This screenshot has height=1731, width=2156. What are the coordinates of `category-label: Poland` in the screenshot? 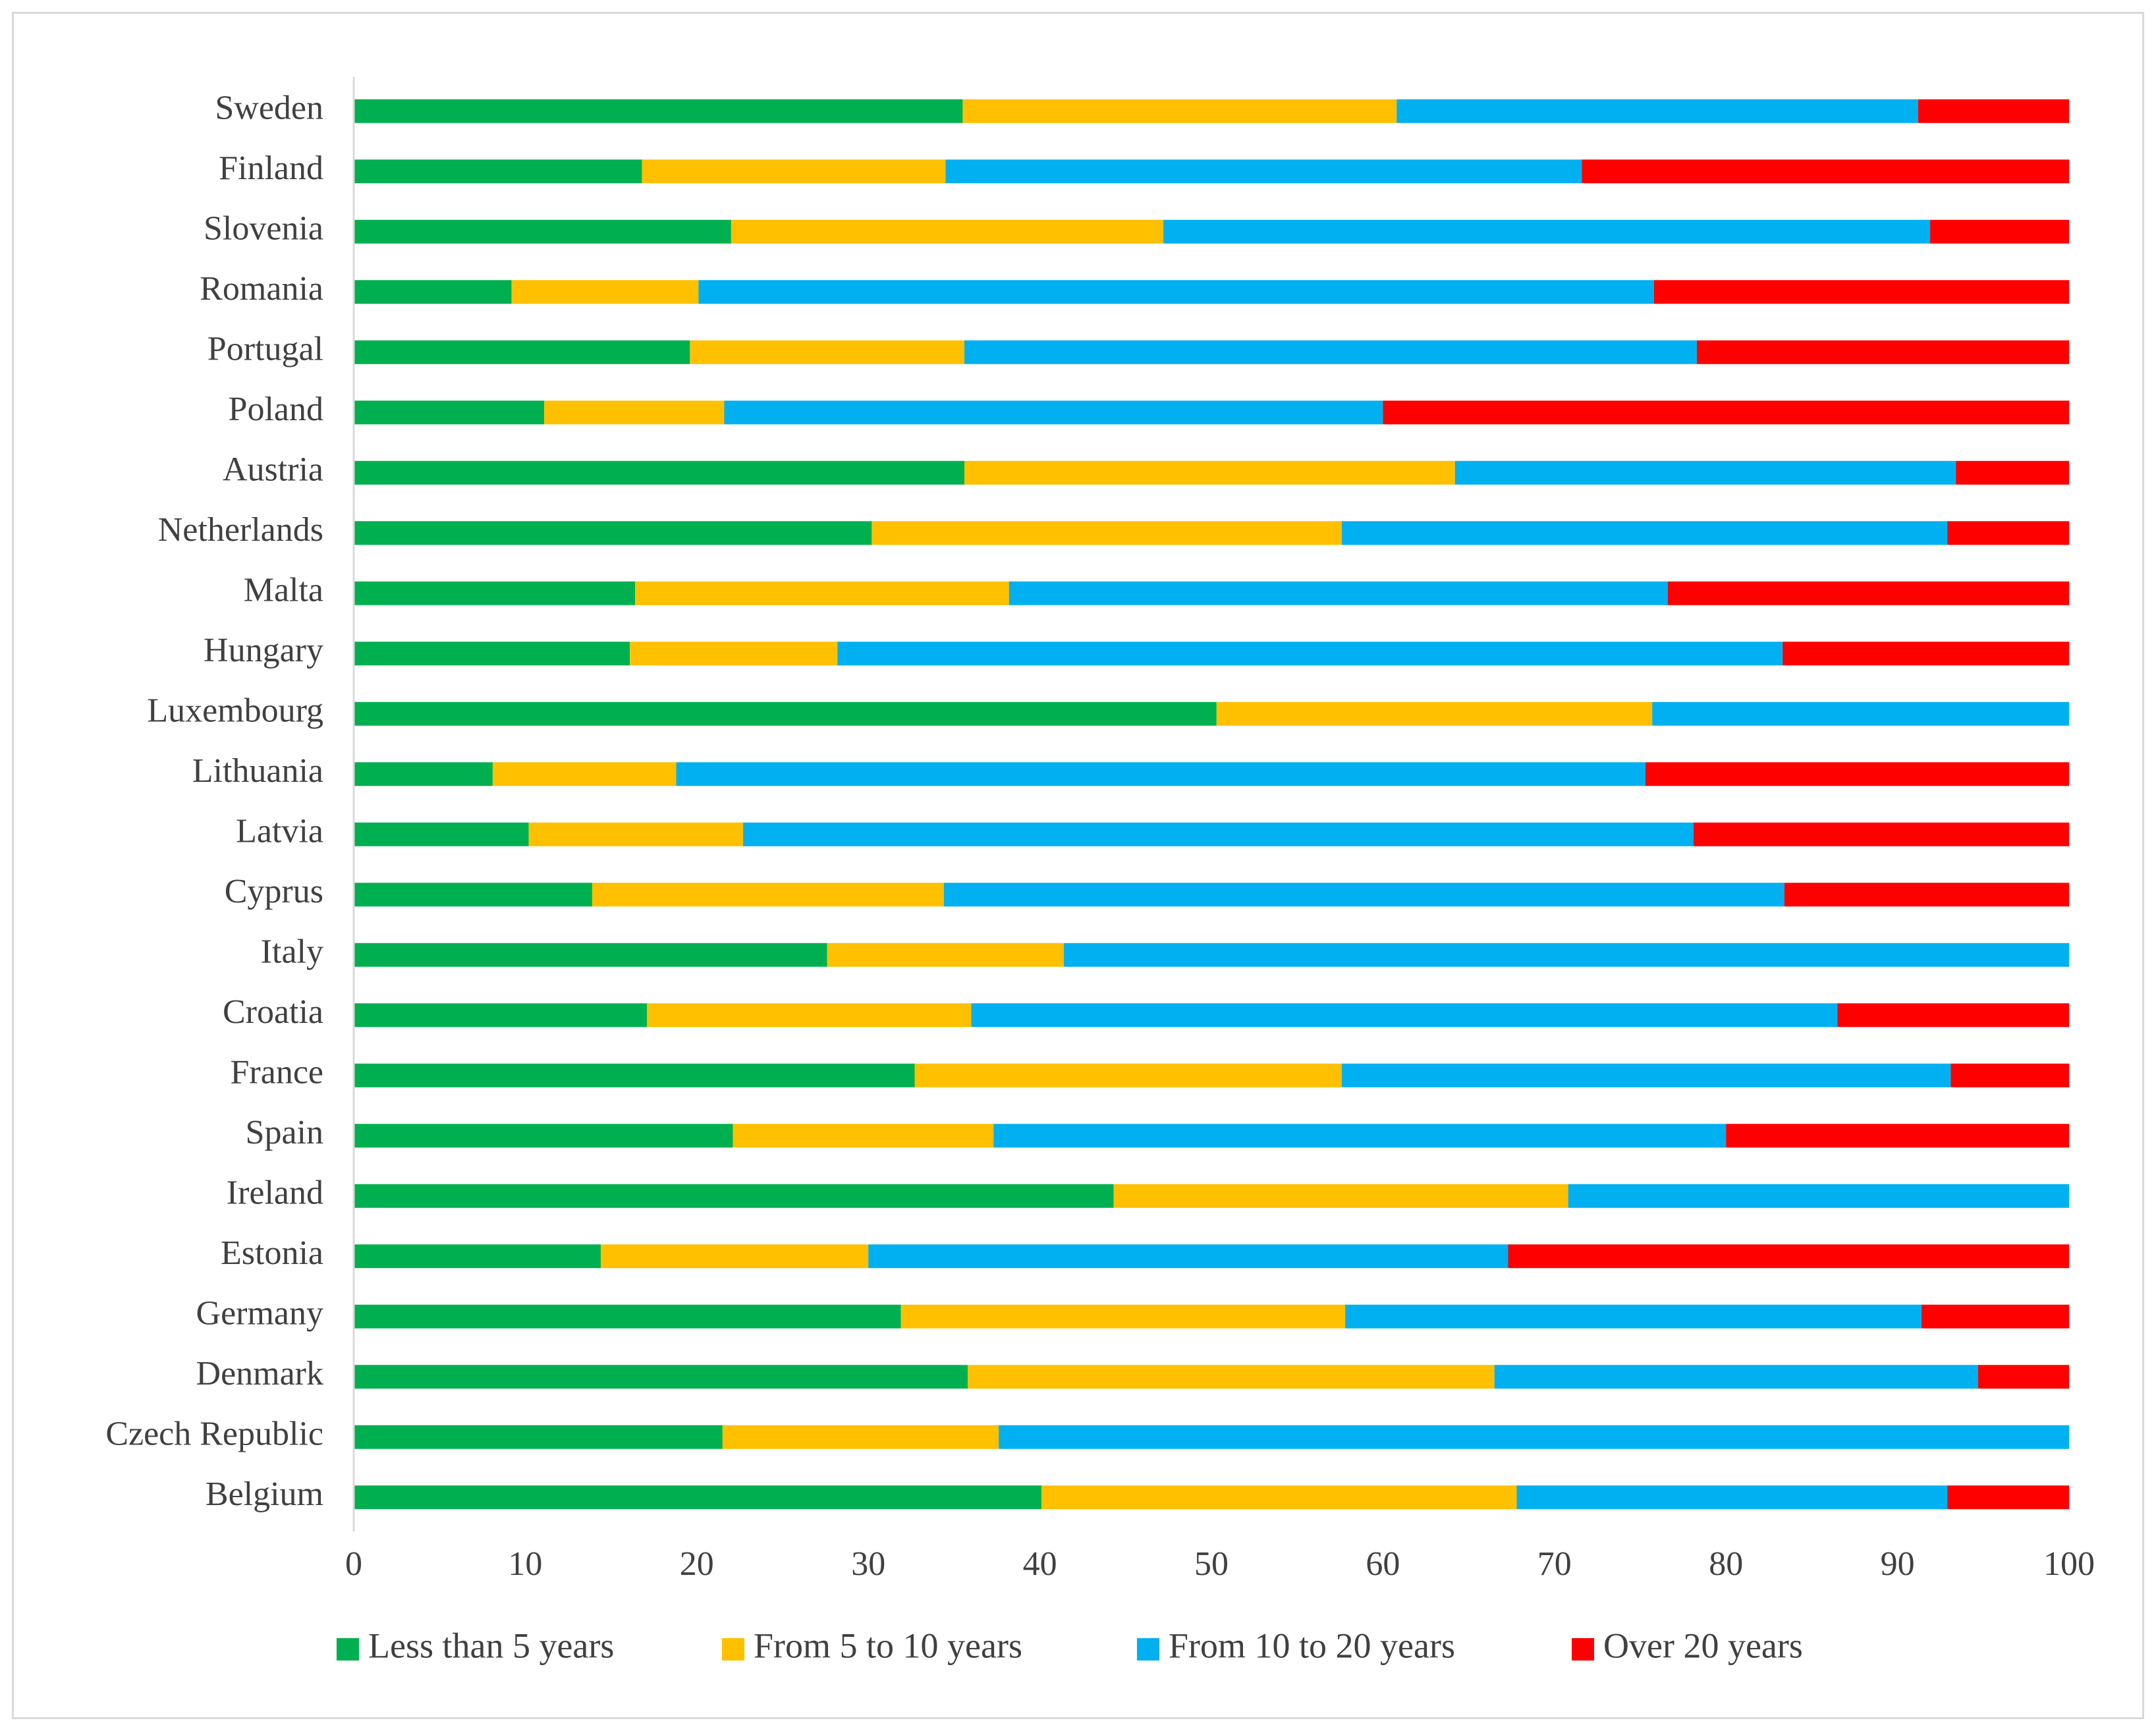 It's located at (276, 409).